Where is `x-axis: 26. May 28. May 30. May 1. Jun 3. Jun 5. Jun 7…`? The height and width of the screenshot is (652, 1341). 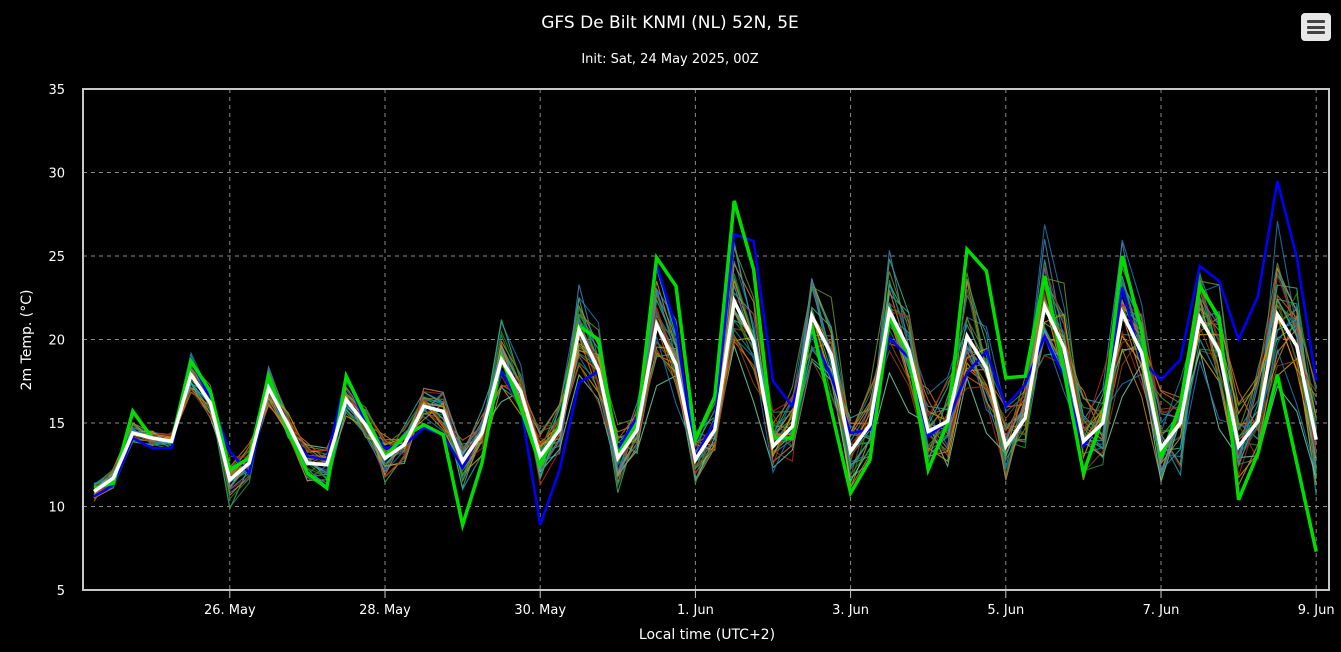 x-axis: 26. May 28. May 30. May 1. Jun 3. Jun 5. Jun 7… is located at coordinates (769, 604).